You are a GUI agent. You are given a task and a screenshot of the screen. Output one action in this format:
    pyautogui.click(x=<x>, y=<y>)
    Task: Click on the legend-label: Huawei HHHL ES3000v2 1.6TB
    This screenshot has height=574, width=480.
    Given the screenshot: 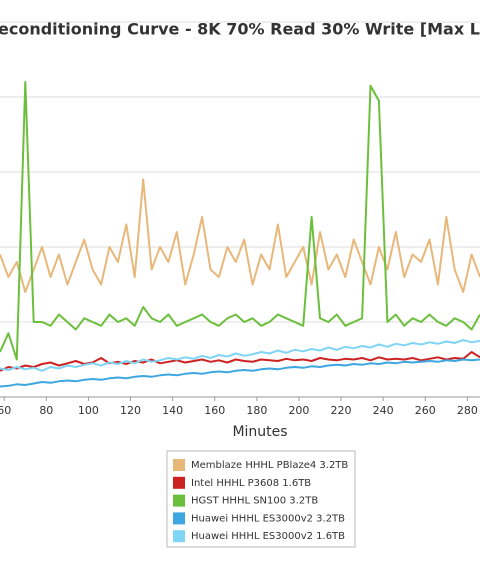 What is the action you would take?
    pyautogui.click(x=268, y=536)
    